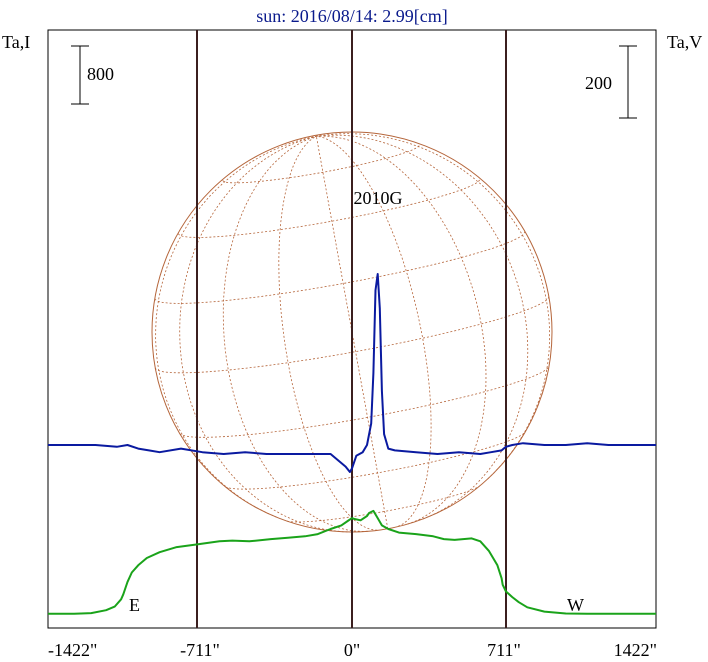 This screenshot has height=662, width=708. Describe the element at coordinates (100, 74) in the screenshot. I see `left-scale-bar-label: 800` at that location.